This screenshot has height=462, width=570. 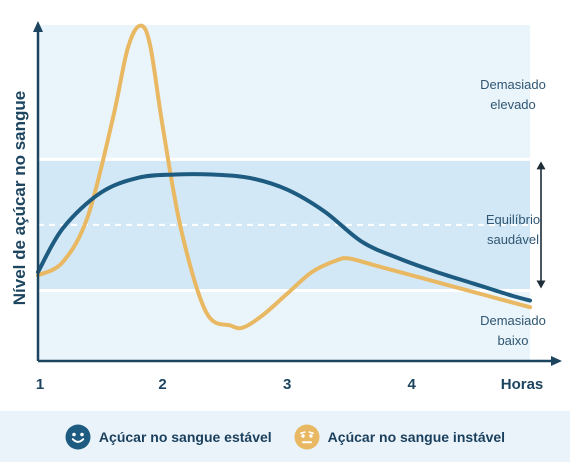 What do you see at coordinates (287, 384) in the screenshot?
I see `x-tick-label: 3` at bounding box center [287, 384].